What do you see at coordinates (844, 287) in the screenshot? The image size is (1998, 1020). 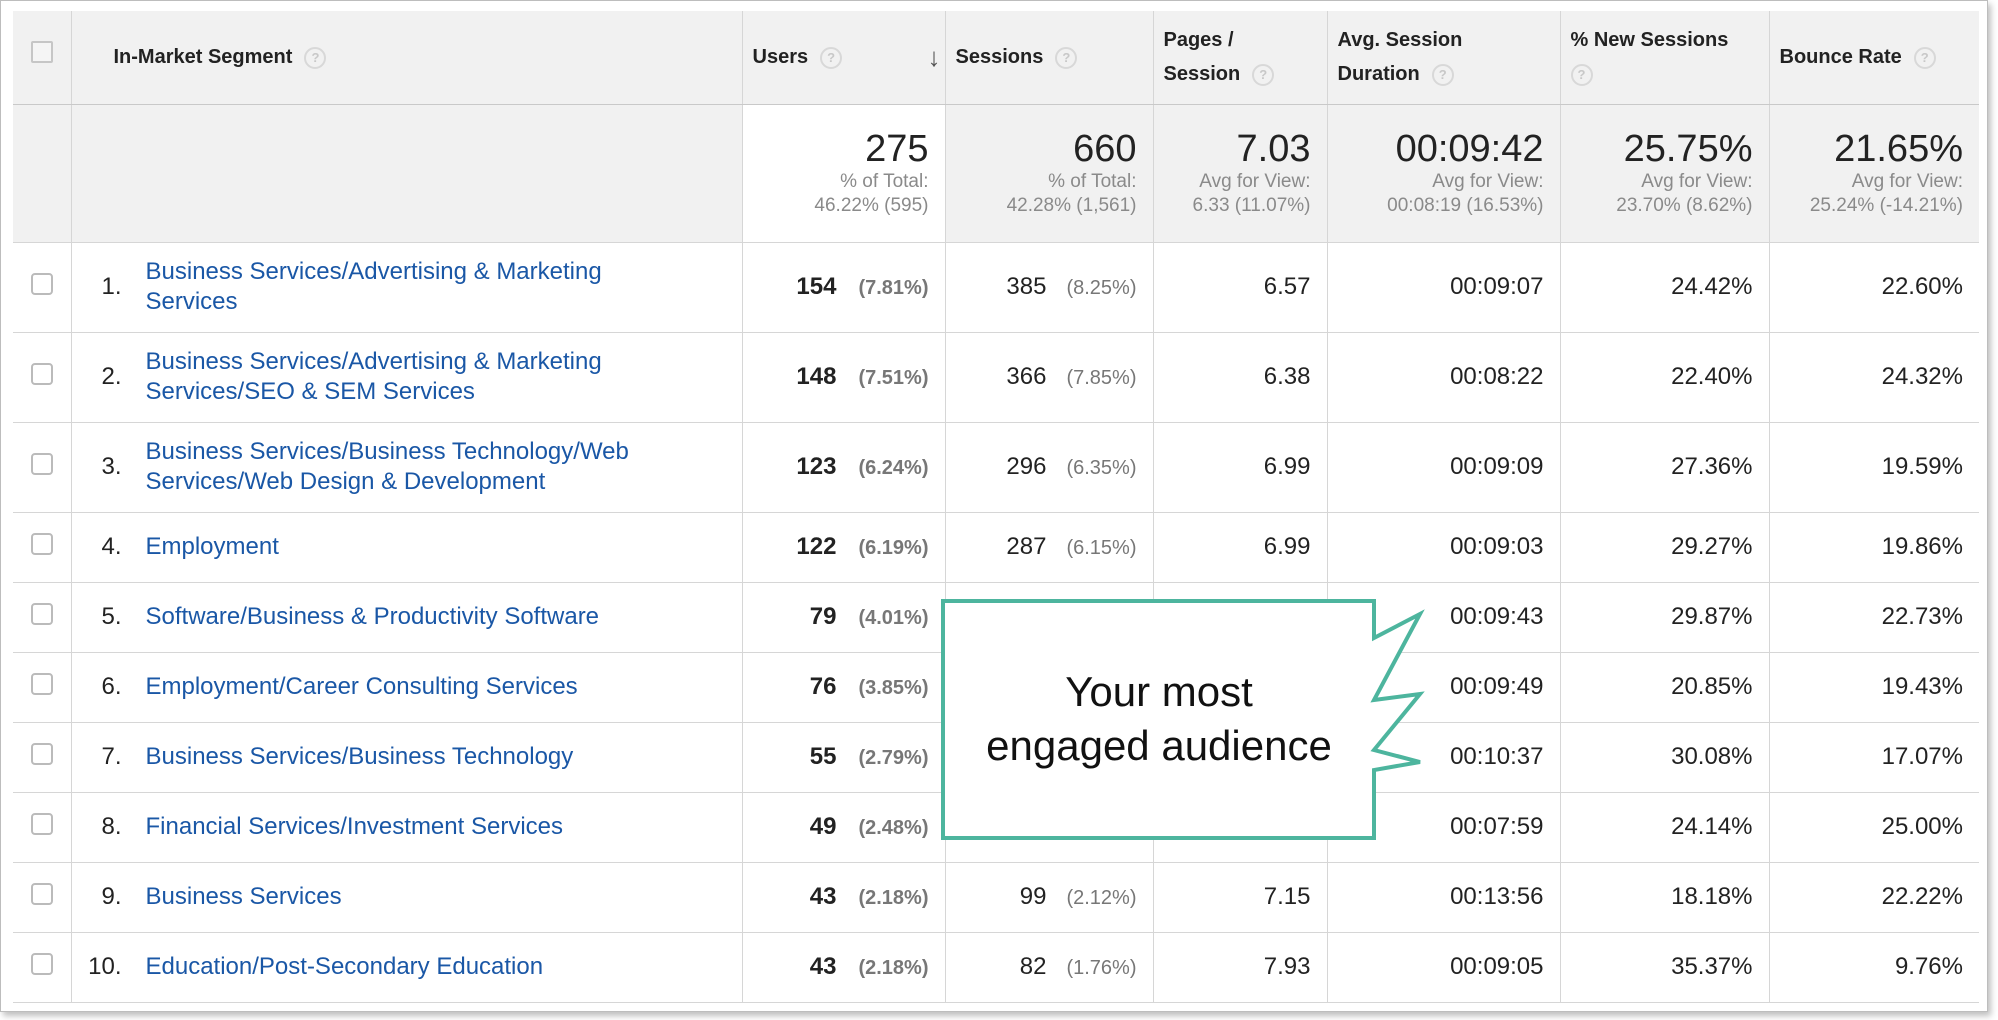 I see `users-cell: 154 (7.81%)` at bounding box center [844, 287].